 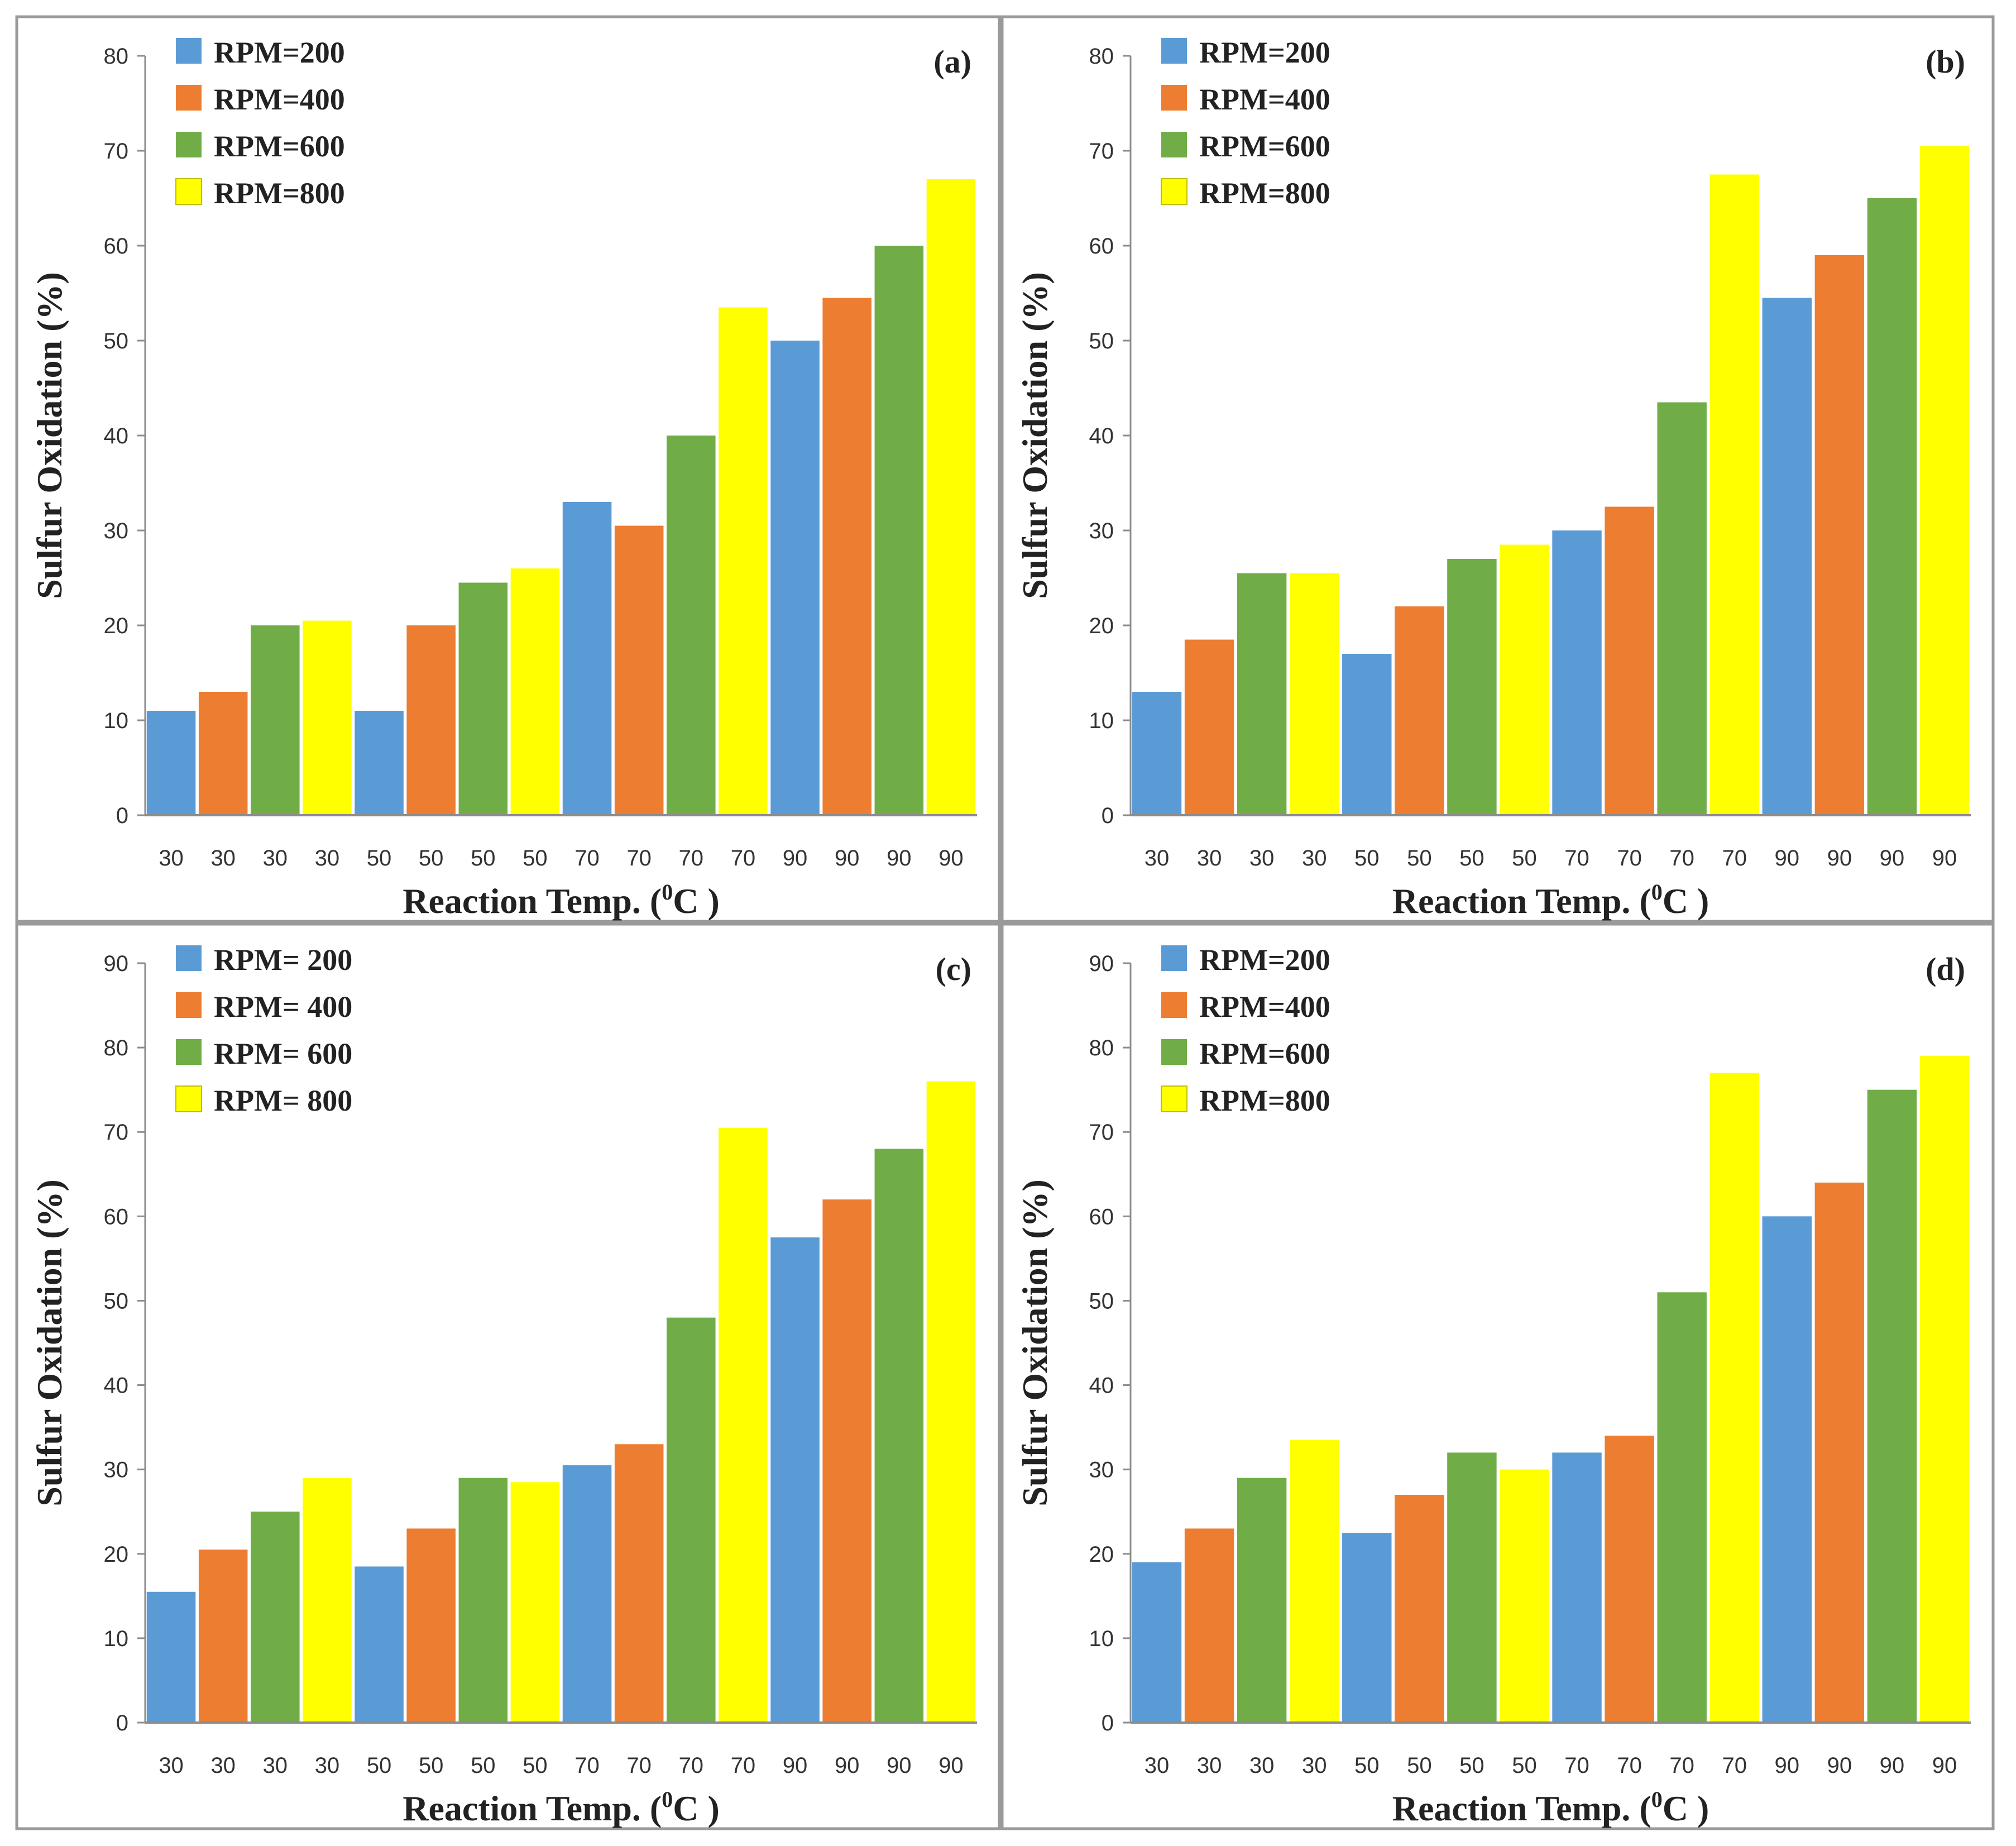 I want to click on y-tick-label: 70, so click(x=116, y=1132).